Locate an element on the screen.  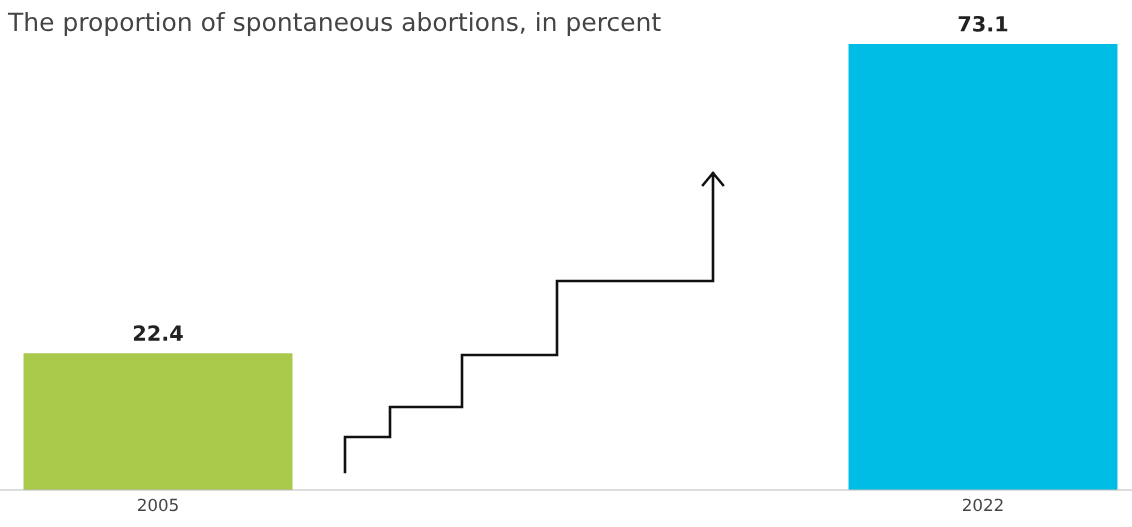
data-label: 73.1 is located at coordinates (983, 23).